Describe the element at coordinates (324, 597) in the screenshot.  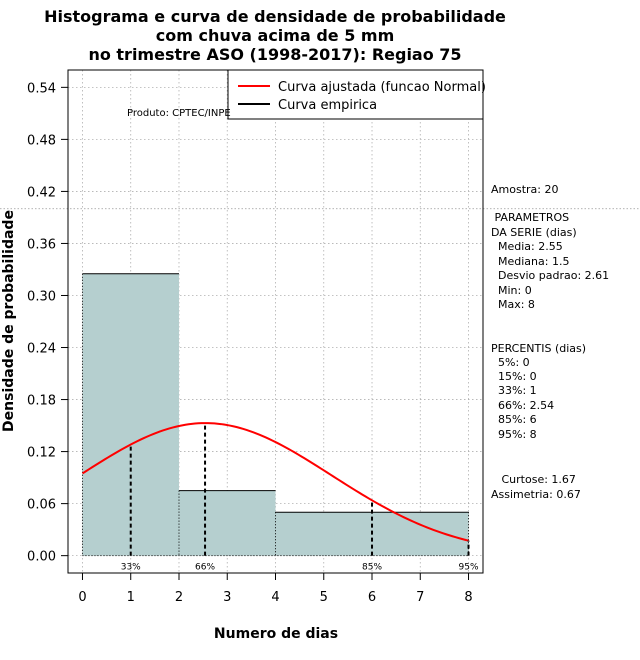
I see `x-tick-label-5: 5` at that location.